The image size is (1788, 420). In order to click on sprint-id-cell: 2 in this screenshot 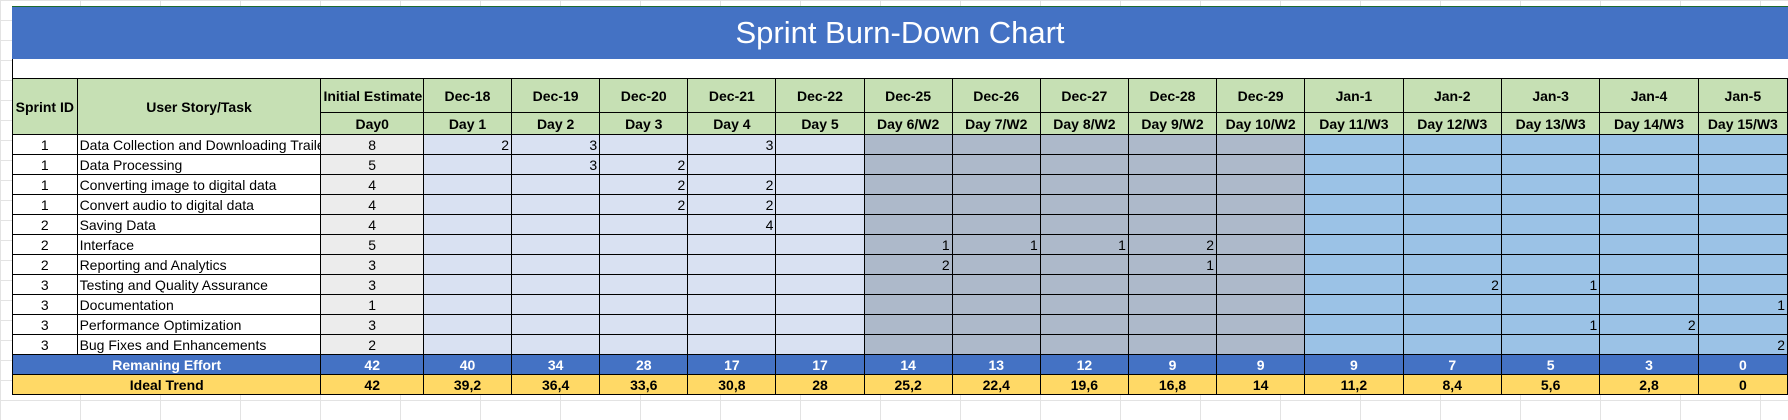, I will do `click(45, 224)`.